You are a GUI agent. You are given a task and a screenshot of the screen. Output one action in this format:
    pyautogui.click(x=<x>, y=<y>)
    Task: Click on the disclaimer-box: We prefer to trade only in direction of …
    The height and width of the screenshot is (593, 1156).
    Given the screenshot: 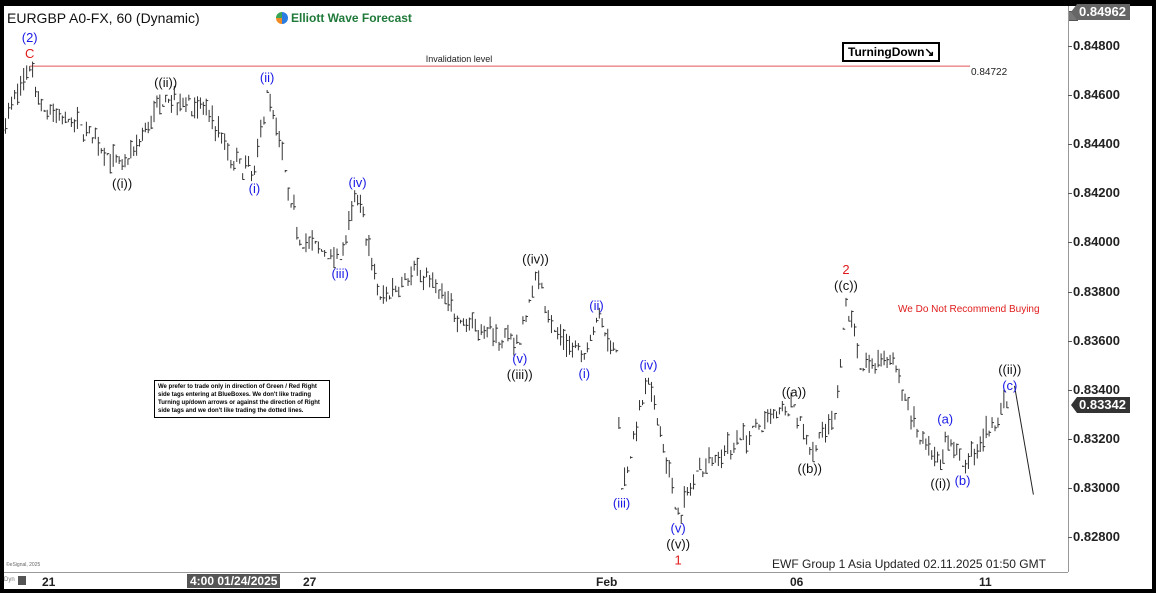 What is the action you would take?
    pyautogui.click(x=242, y=399)
    